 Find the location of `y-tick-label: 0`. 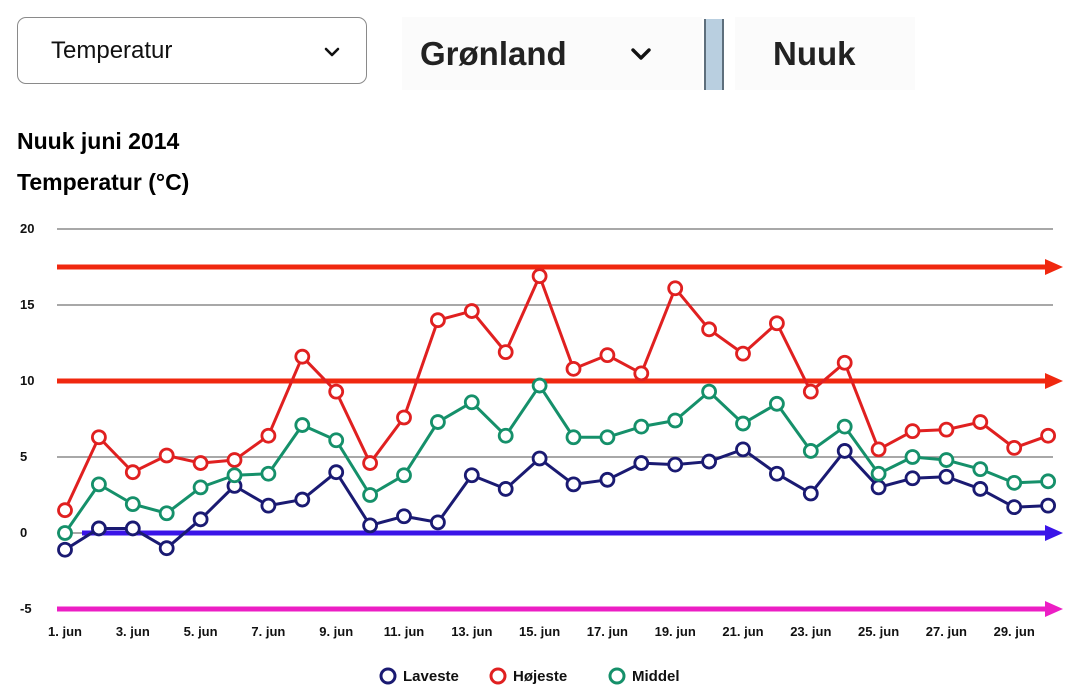

y-tick-label: 0 is located at coordinates (23, 532).